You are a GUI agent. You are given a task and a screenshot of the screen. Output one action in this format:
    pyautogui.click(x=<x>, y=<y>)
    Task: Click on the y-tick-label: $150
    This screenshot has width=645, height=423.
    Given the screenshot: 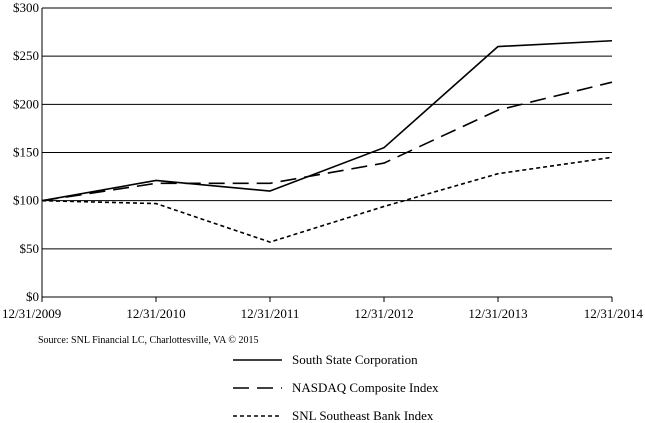 What is the action you would take?
    pyautogui.click(x=26, y=152)
    